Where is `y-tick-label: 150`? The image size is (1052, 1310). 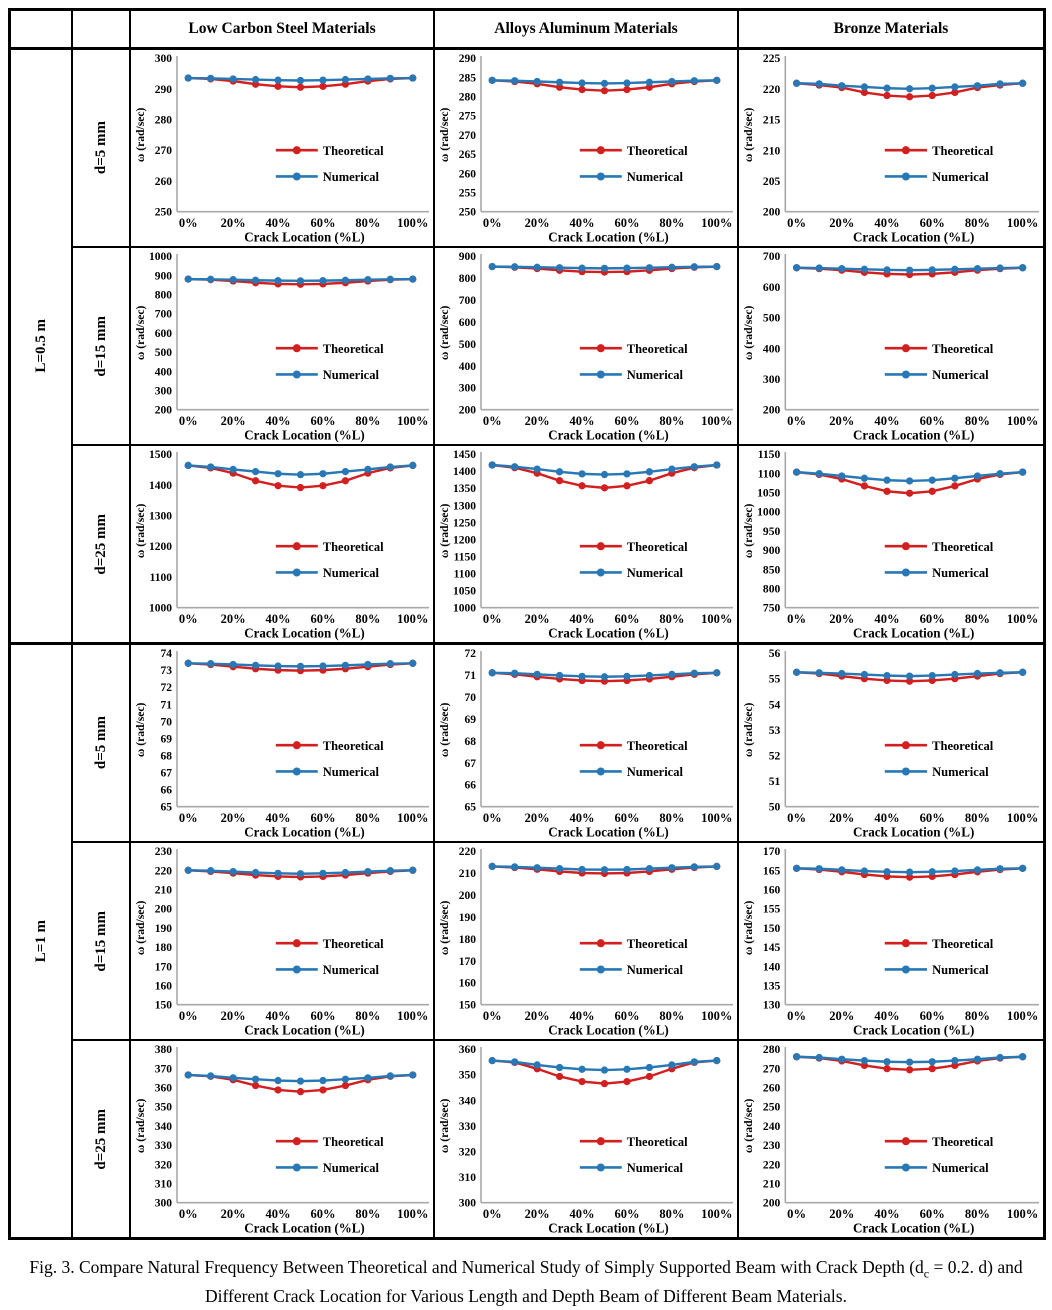 y-tick-label: 150 is located at coordinates (467, 1005).